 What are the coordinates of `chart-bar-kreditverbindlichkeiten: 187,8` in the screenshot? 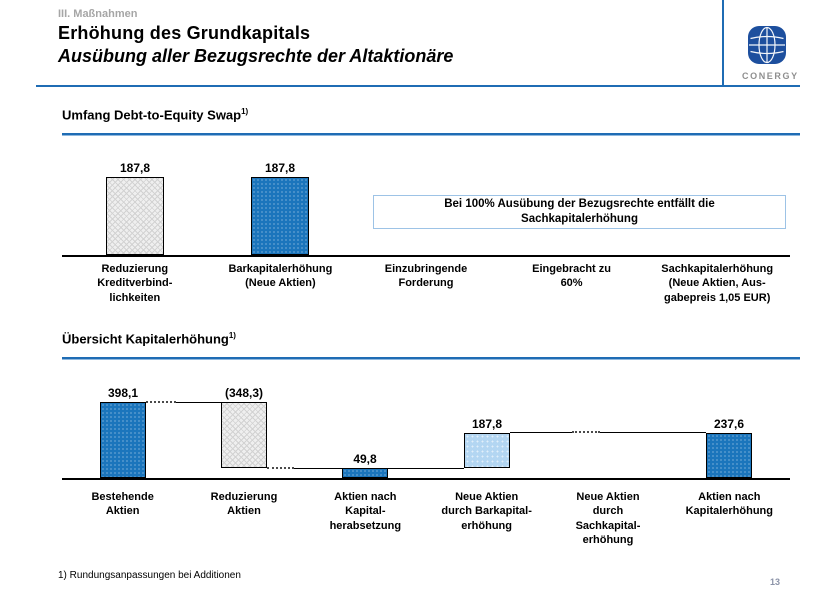 It's located at (135, 208).